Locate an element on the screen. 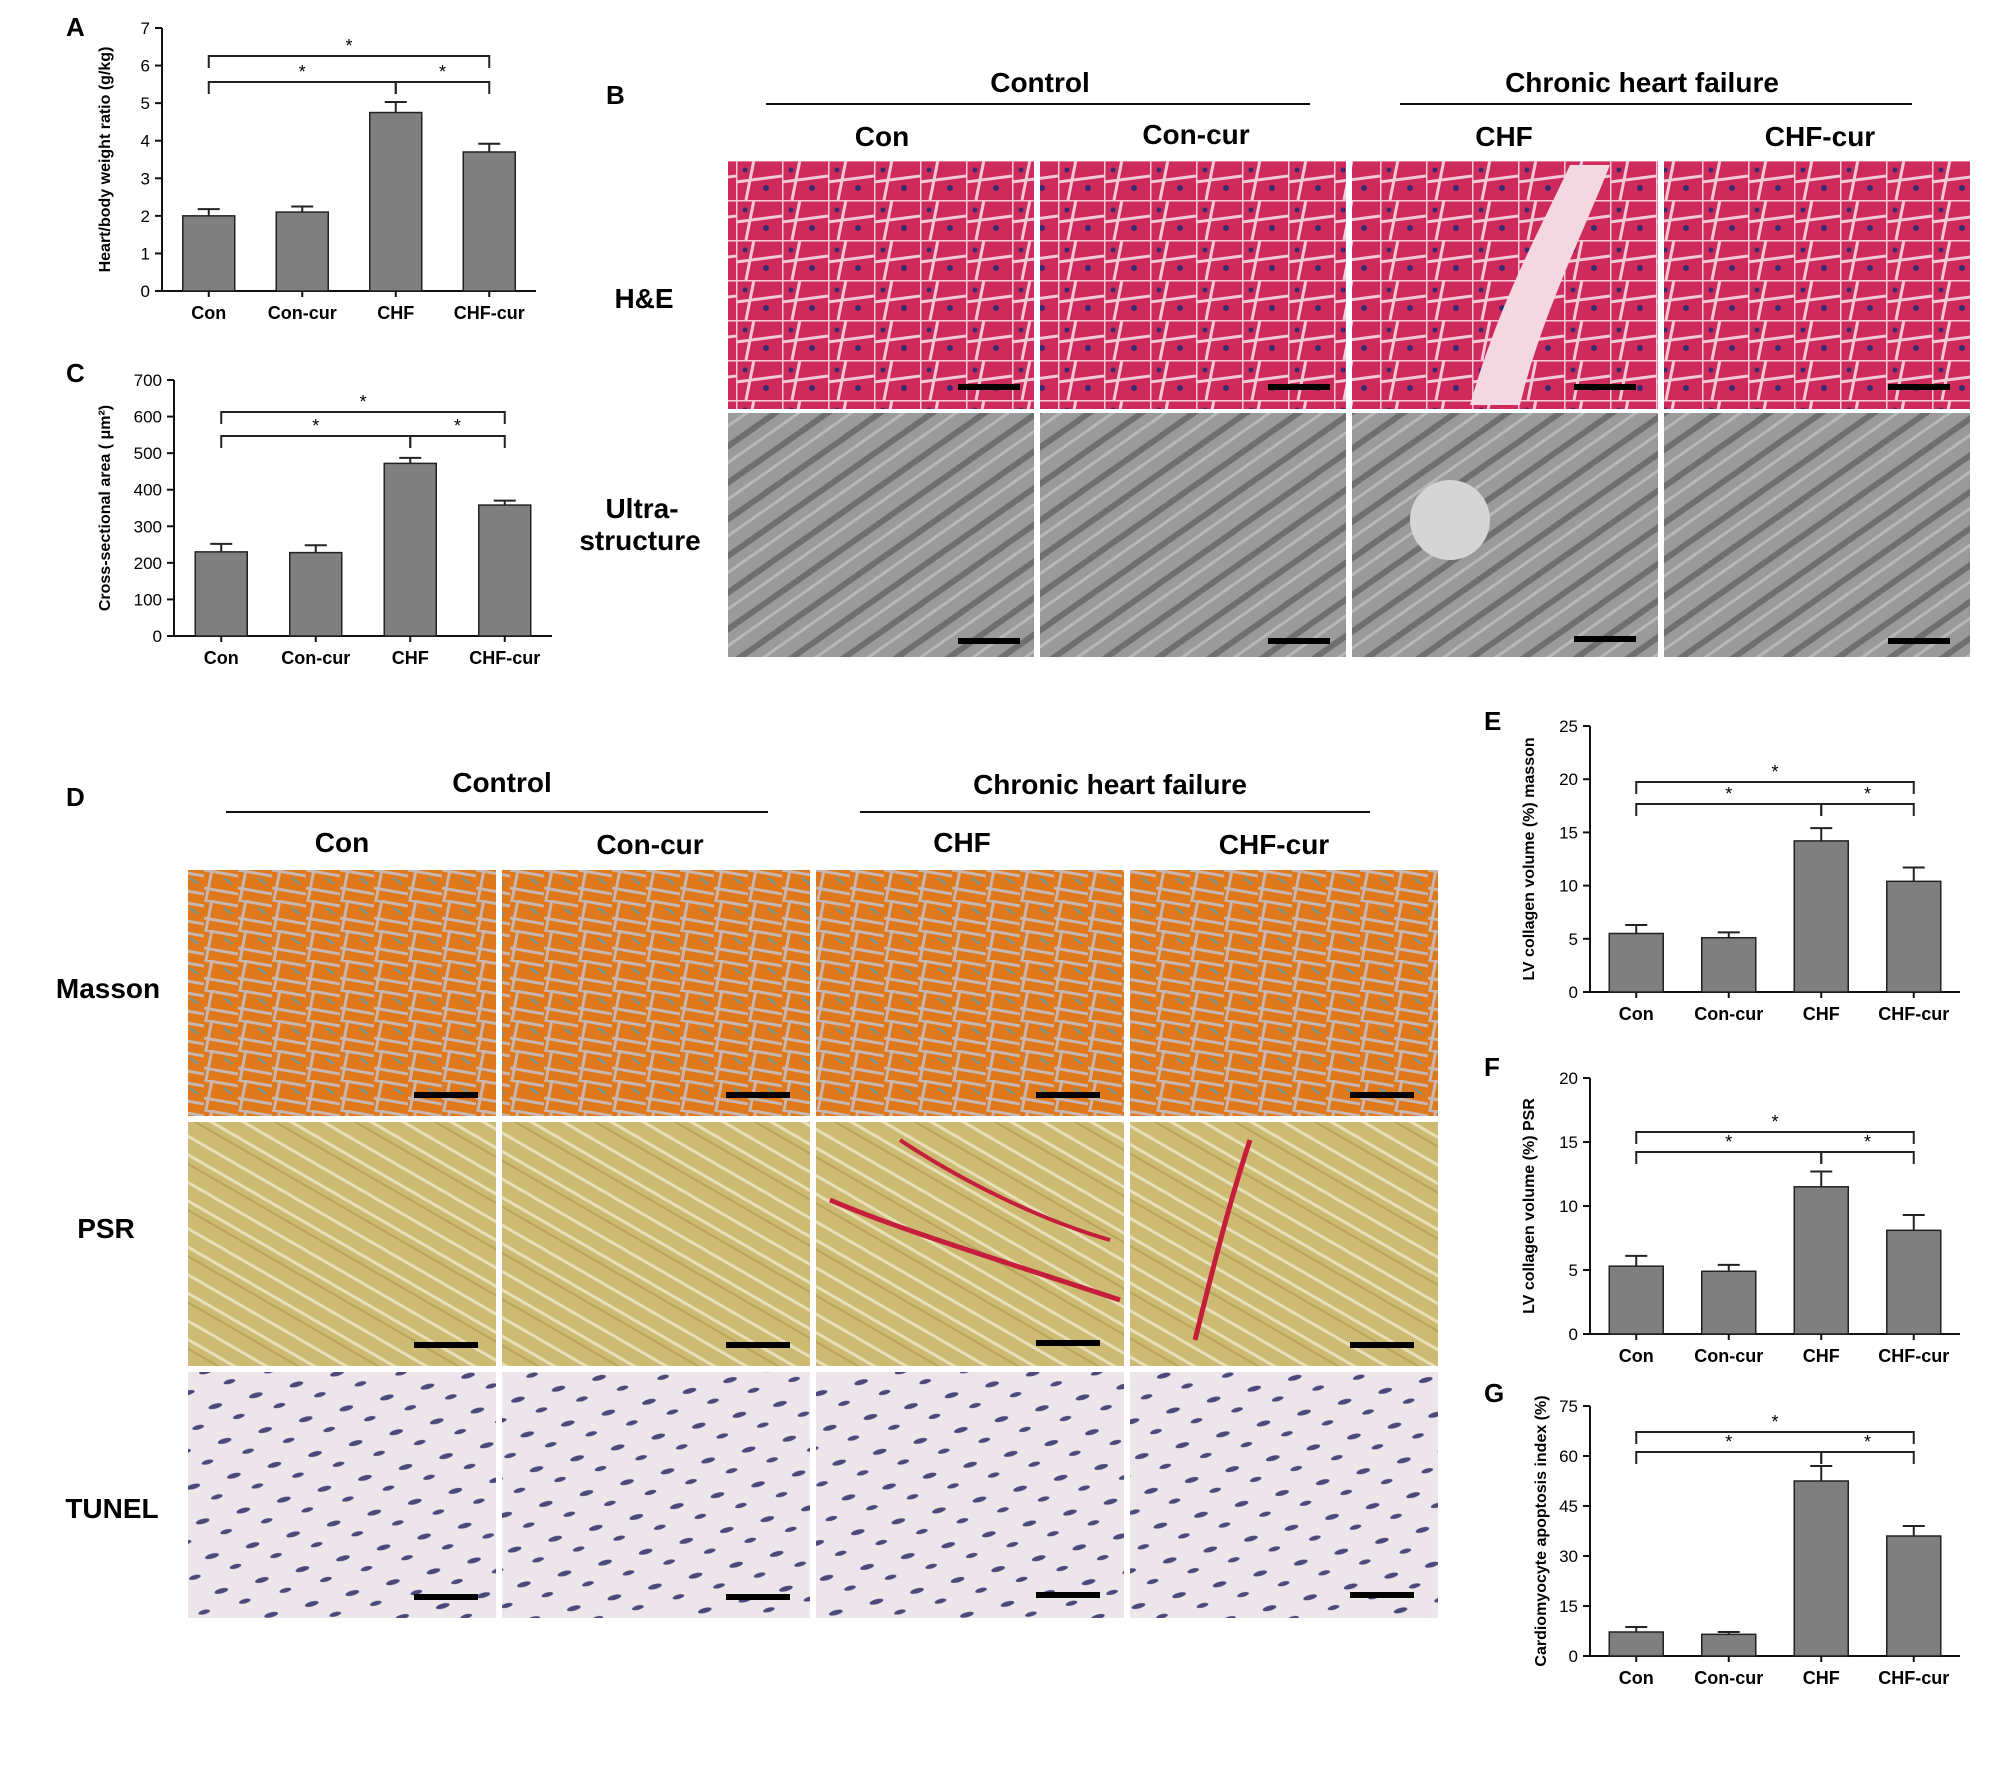  y-tick-label: 0 is located at coordinates (1573, 992).